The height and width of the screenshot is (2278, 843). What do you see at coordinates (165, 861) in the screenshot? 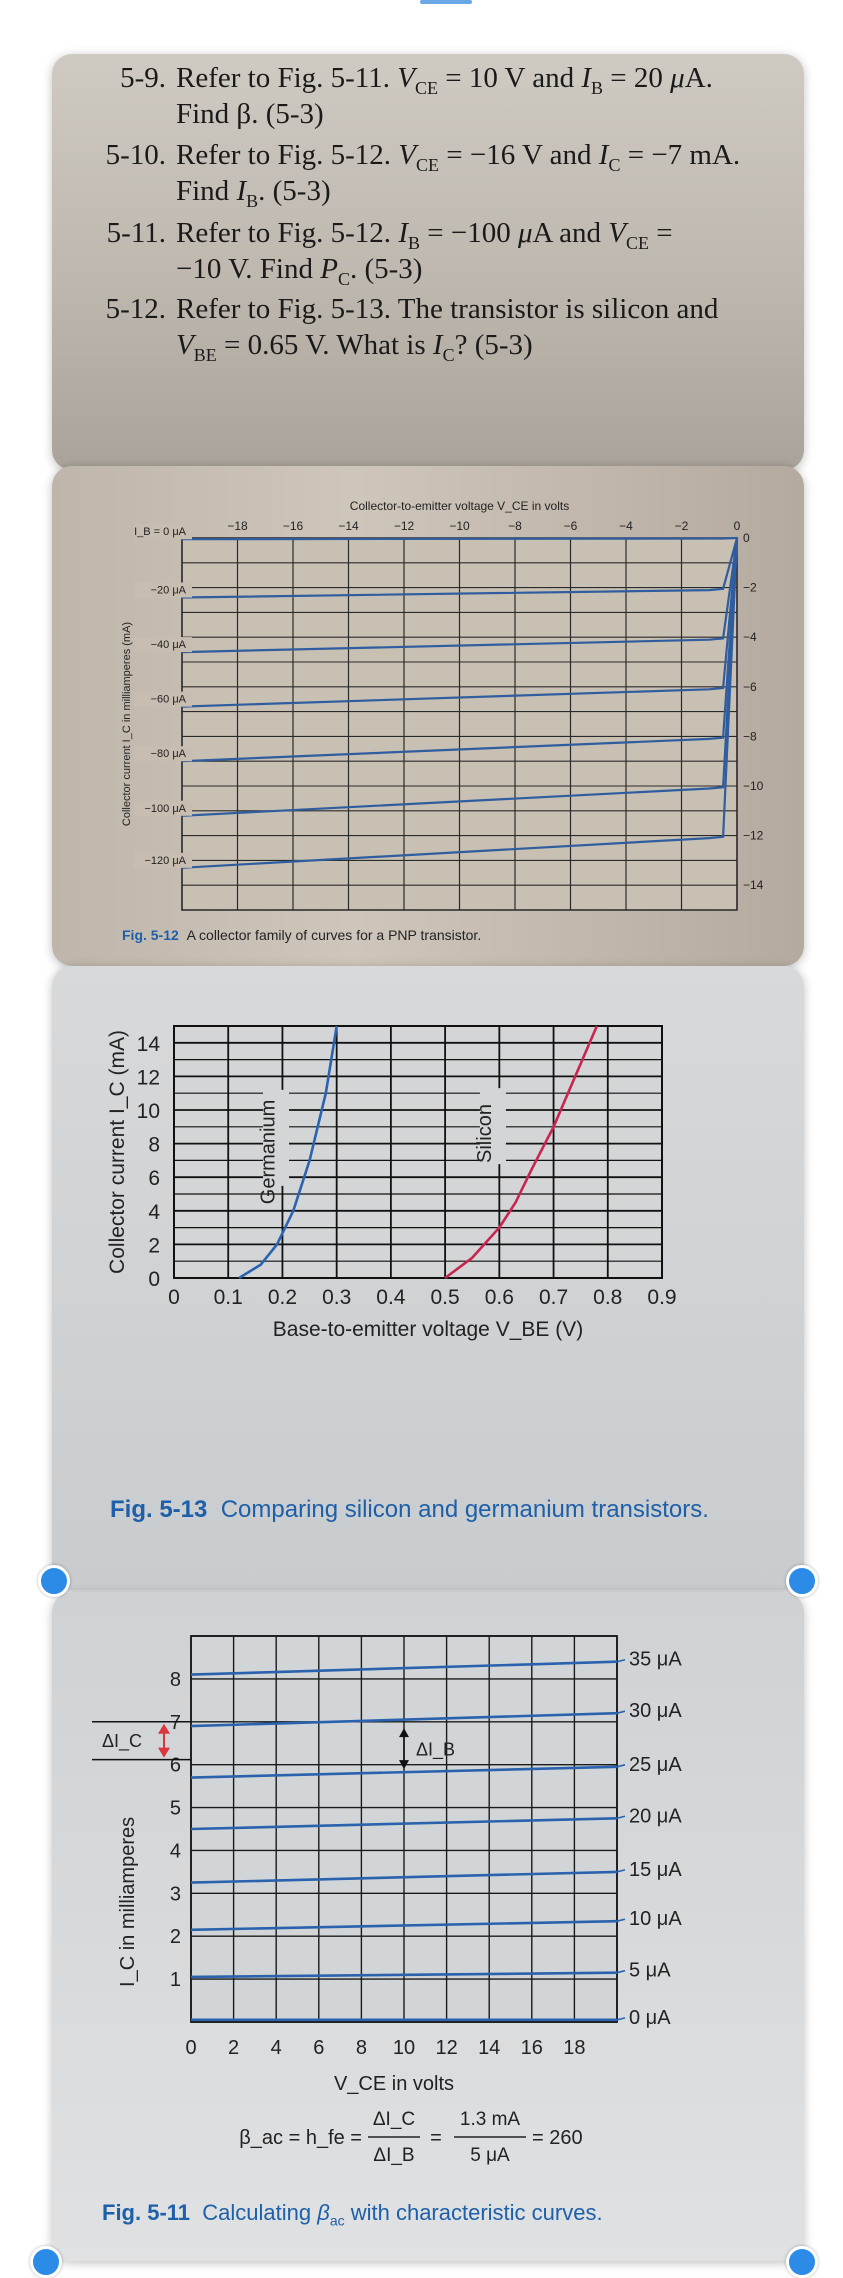
I see `curve-label: −120 μA` at bounding box center [165, 861].